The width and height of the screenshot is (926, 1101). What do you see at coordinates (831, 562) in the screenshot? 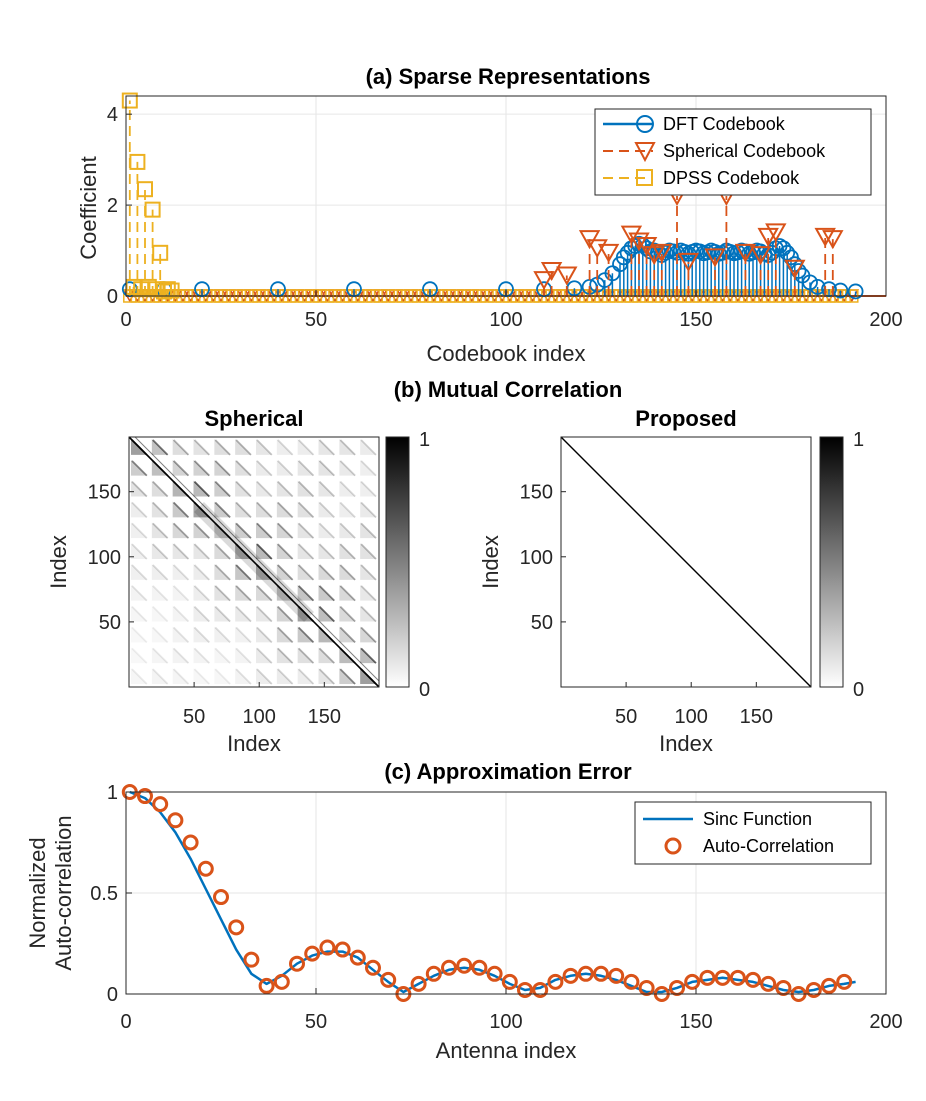
I see `colorbar-proposed` at bounding box center [831, 562].